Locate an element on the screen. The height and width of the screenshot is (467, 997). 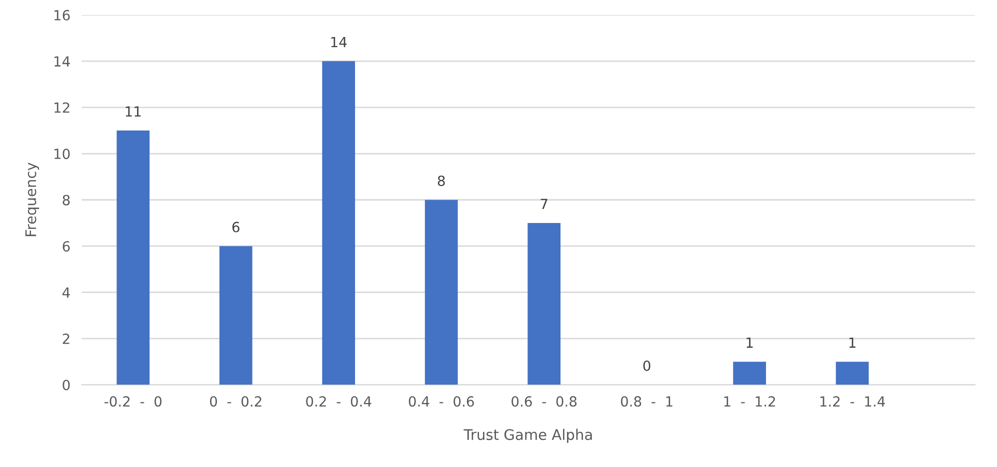
y-tick-label: 4 is located at coordinates (66, 292).